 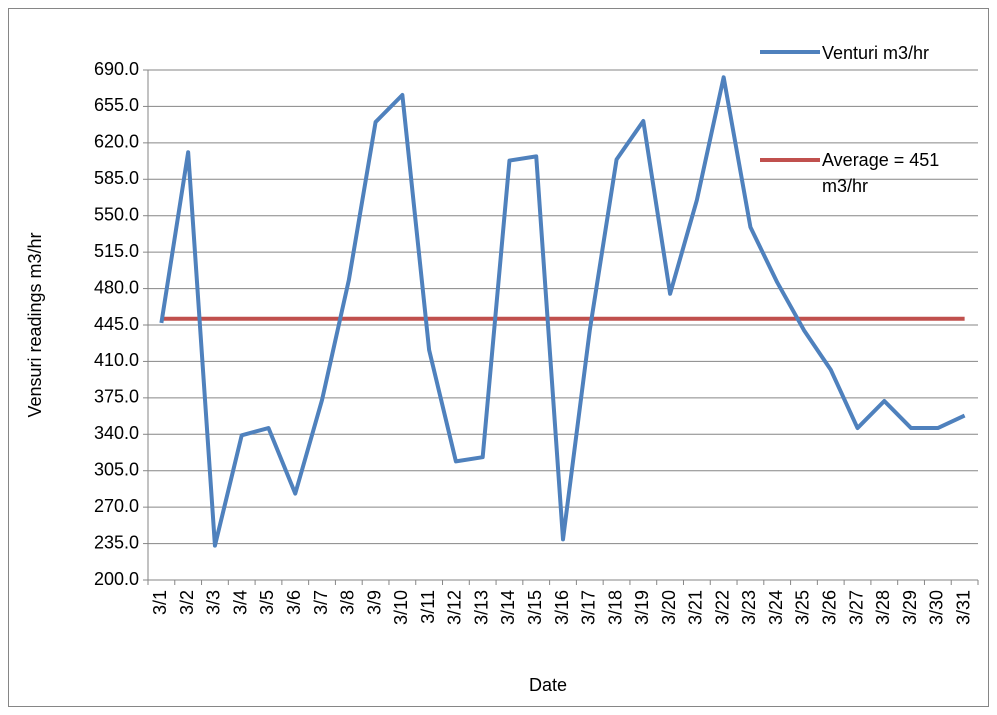 What do you see at coordinates (116, 324) in the screenshot?
I see `y-tick-label: 445.0` at bounding box center [116, 324].